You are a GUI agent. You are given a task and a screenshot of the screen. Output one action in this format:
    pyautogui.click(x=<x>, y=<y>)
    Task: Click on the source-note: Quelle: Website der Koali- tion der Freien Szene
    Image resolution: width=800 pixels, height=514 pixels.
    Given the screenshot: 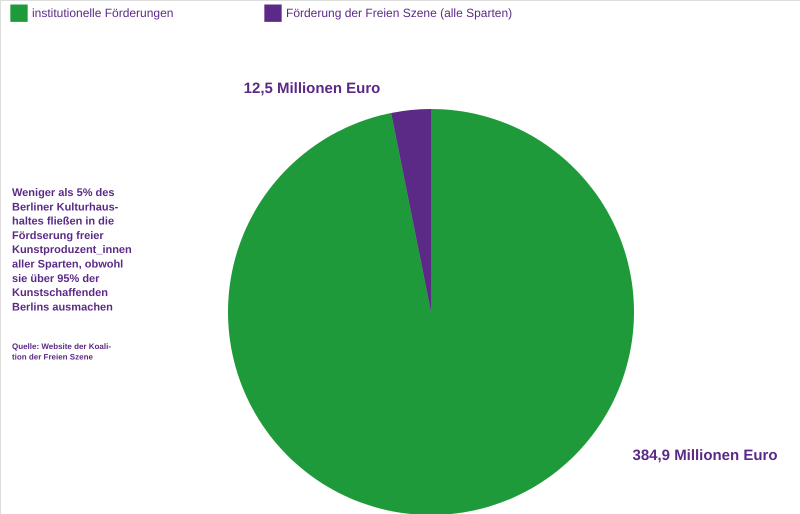 What is the action you would take?
    pyautogui.click(x=62, y=352)
    